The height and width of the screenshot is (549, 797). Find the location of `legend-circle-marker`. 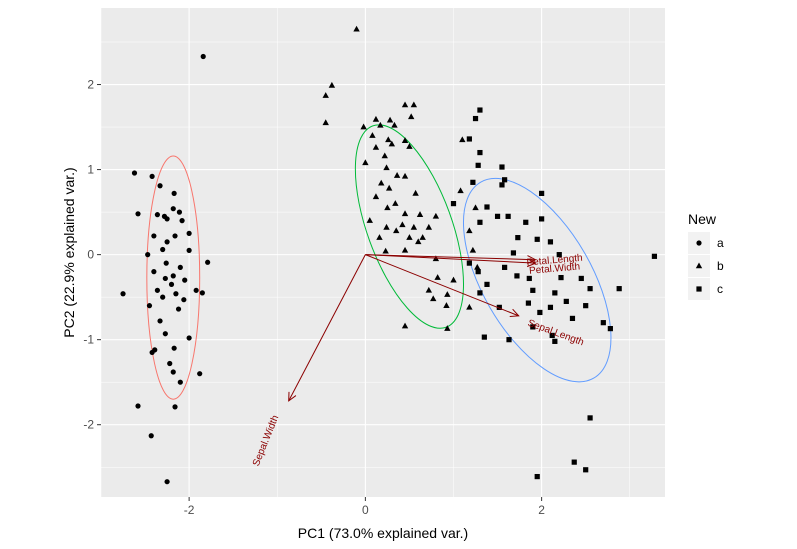

legend-circle-marker is located at coordinates (699, 243).